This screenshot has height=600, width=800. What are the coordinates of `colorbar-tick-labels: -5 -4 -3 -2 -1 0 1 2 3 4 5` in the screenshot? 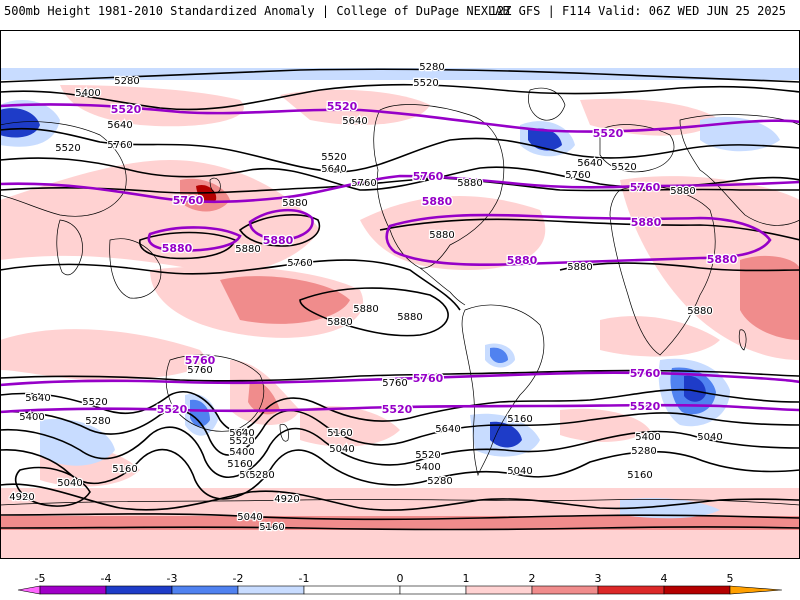 It's located at (384, 578).